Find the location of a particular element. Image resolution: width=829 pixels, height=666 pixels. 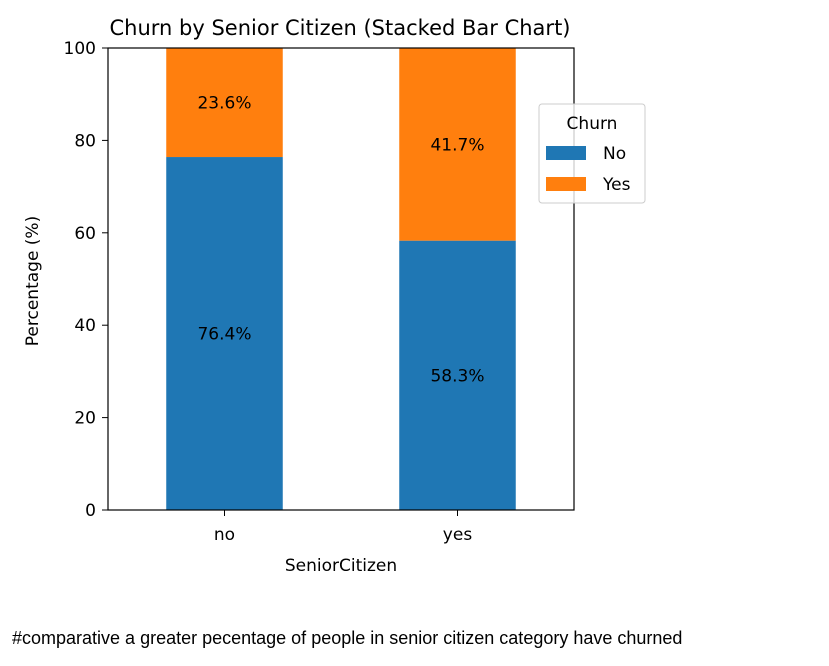

bar-no-yes is located at coordinates (224, 103).